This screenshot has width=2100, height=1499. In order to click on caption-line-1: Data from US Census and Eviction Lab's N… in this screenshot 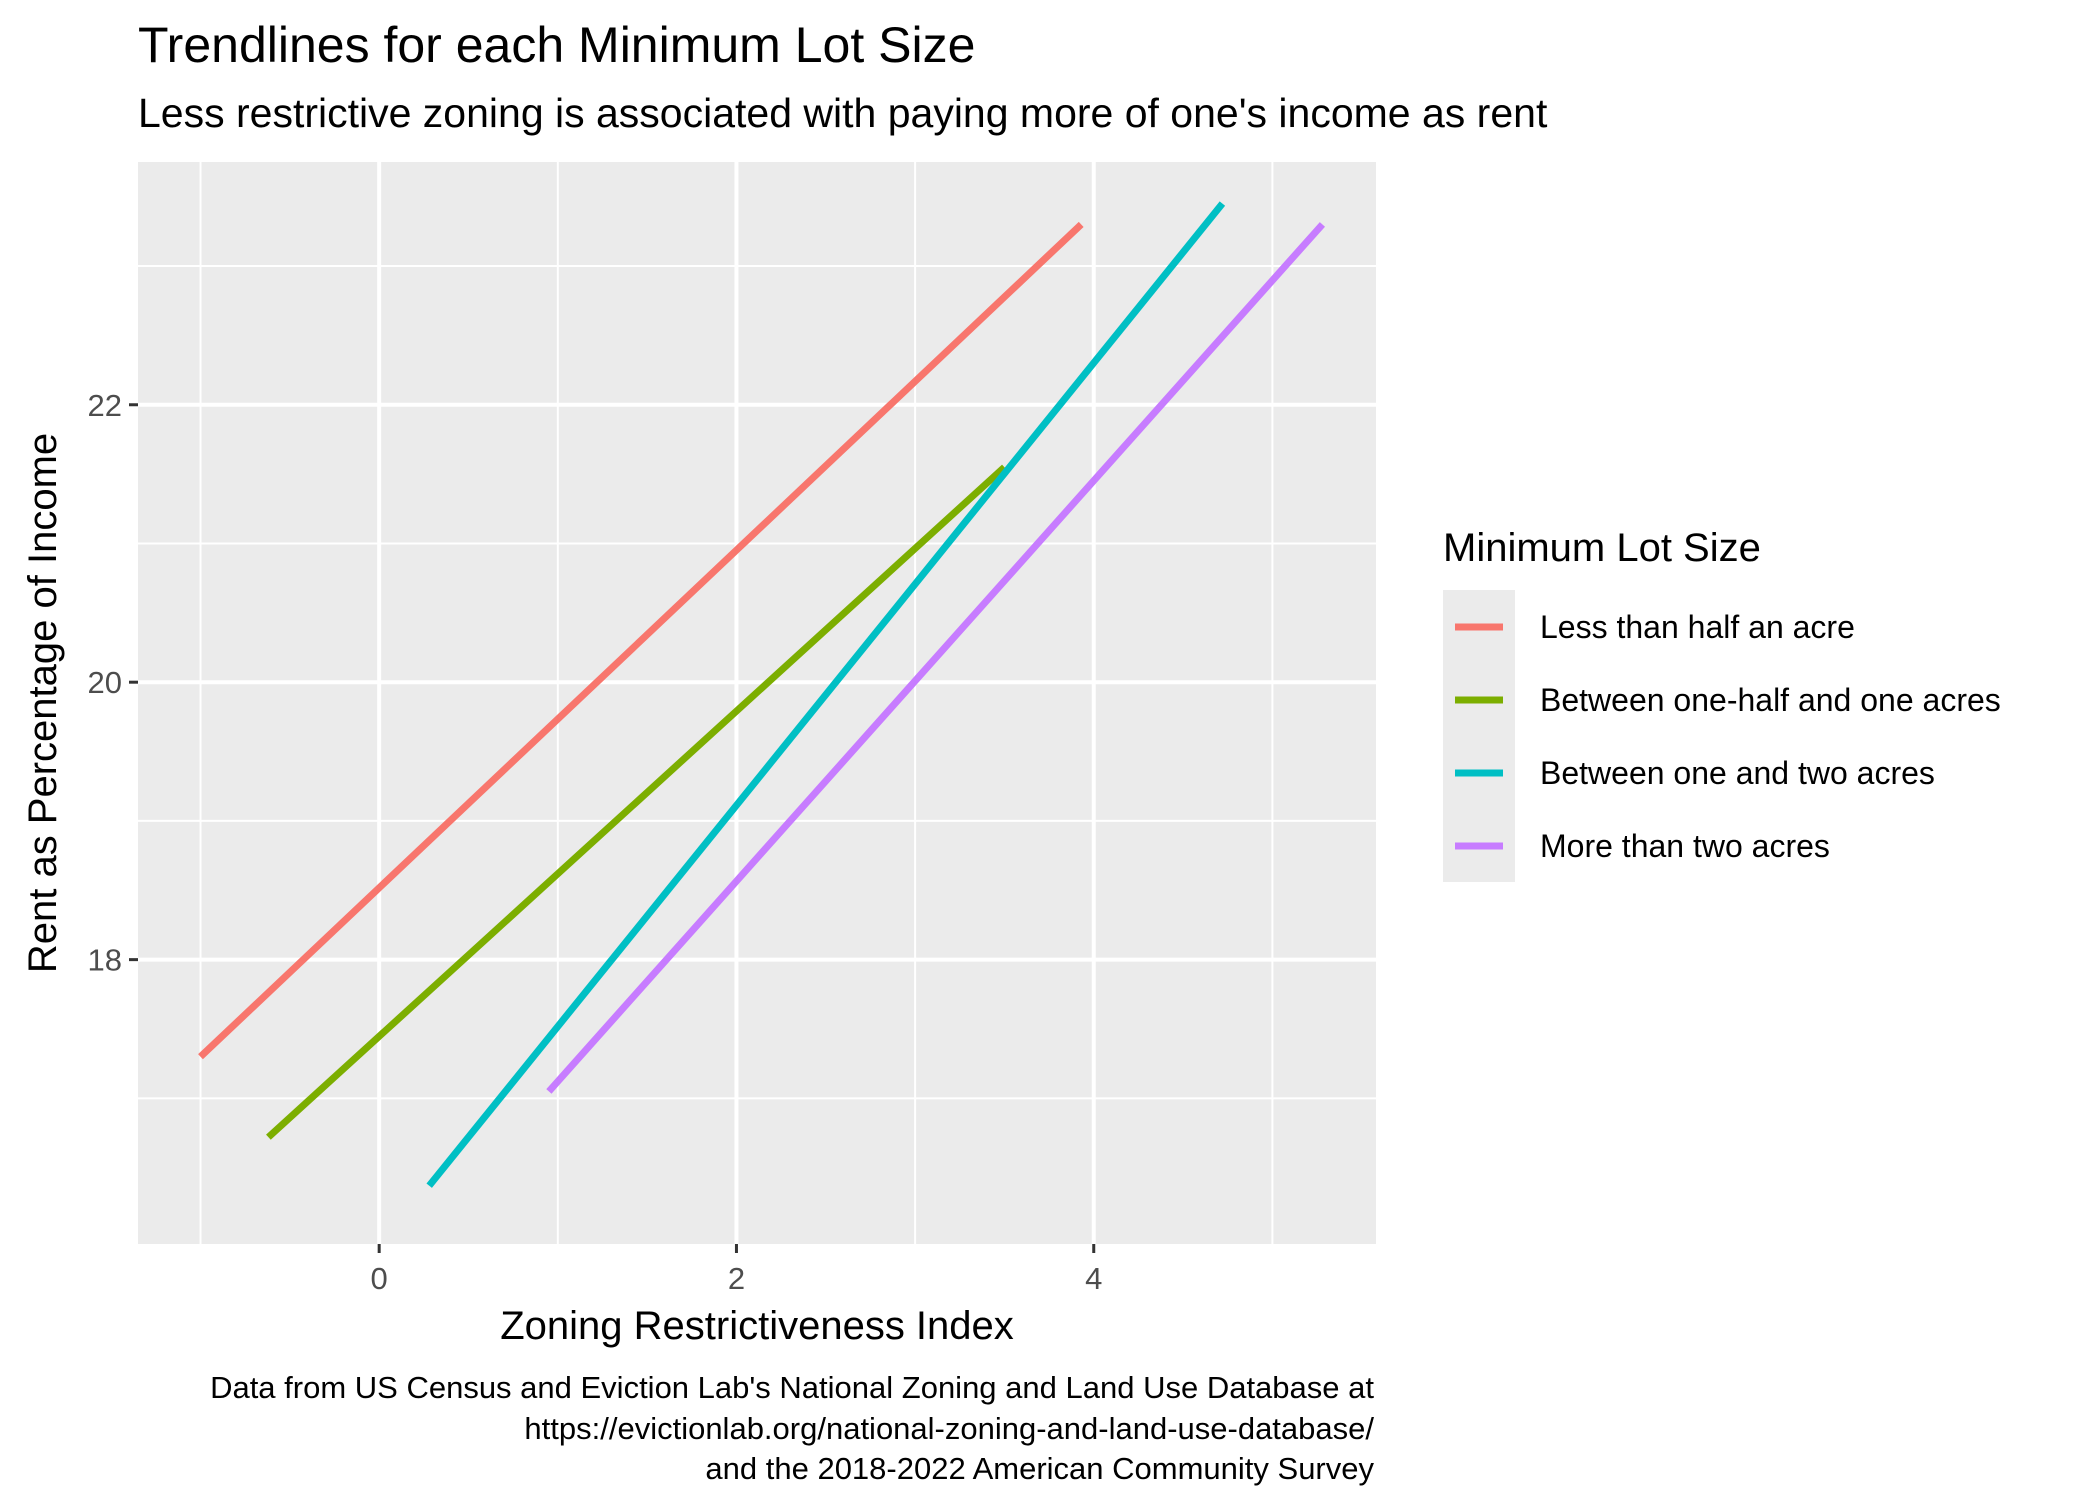, I will do `click(792, 1387)`.